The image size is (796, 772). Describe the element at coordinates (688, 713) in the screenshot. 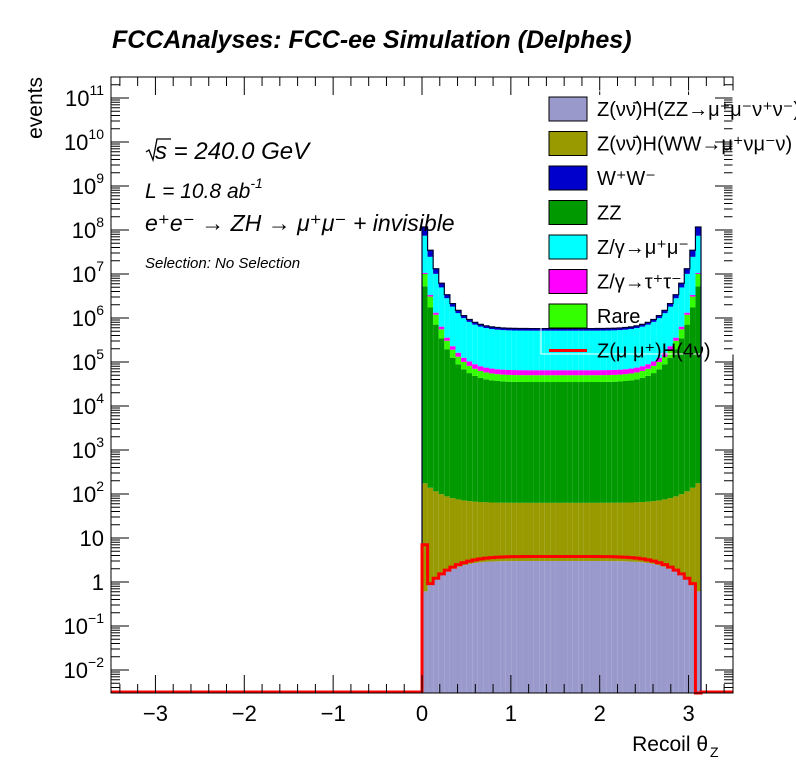

I see `x-tick-label: 3` at that location.